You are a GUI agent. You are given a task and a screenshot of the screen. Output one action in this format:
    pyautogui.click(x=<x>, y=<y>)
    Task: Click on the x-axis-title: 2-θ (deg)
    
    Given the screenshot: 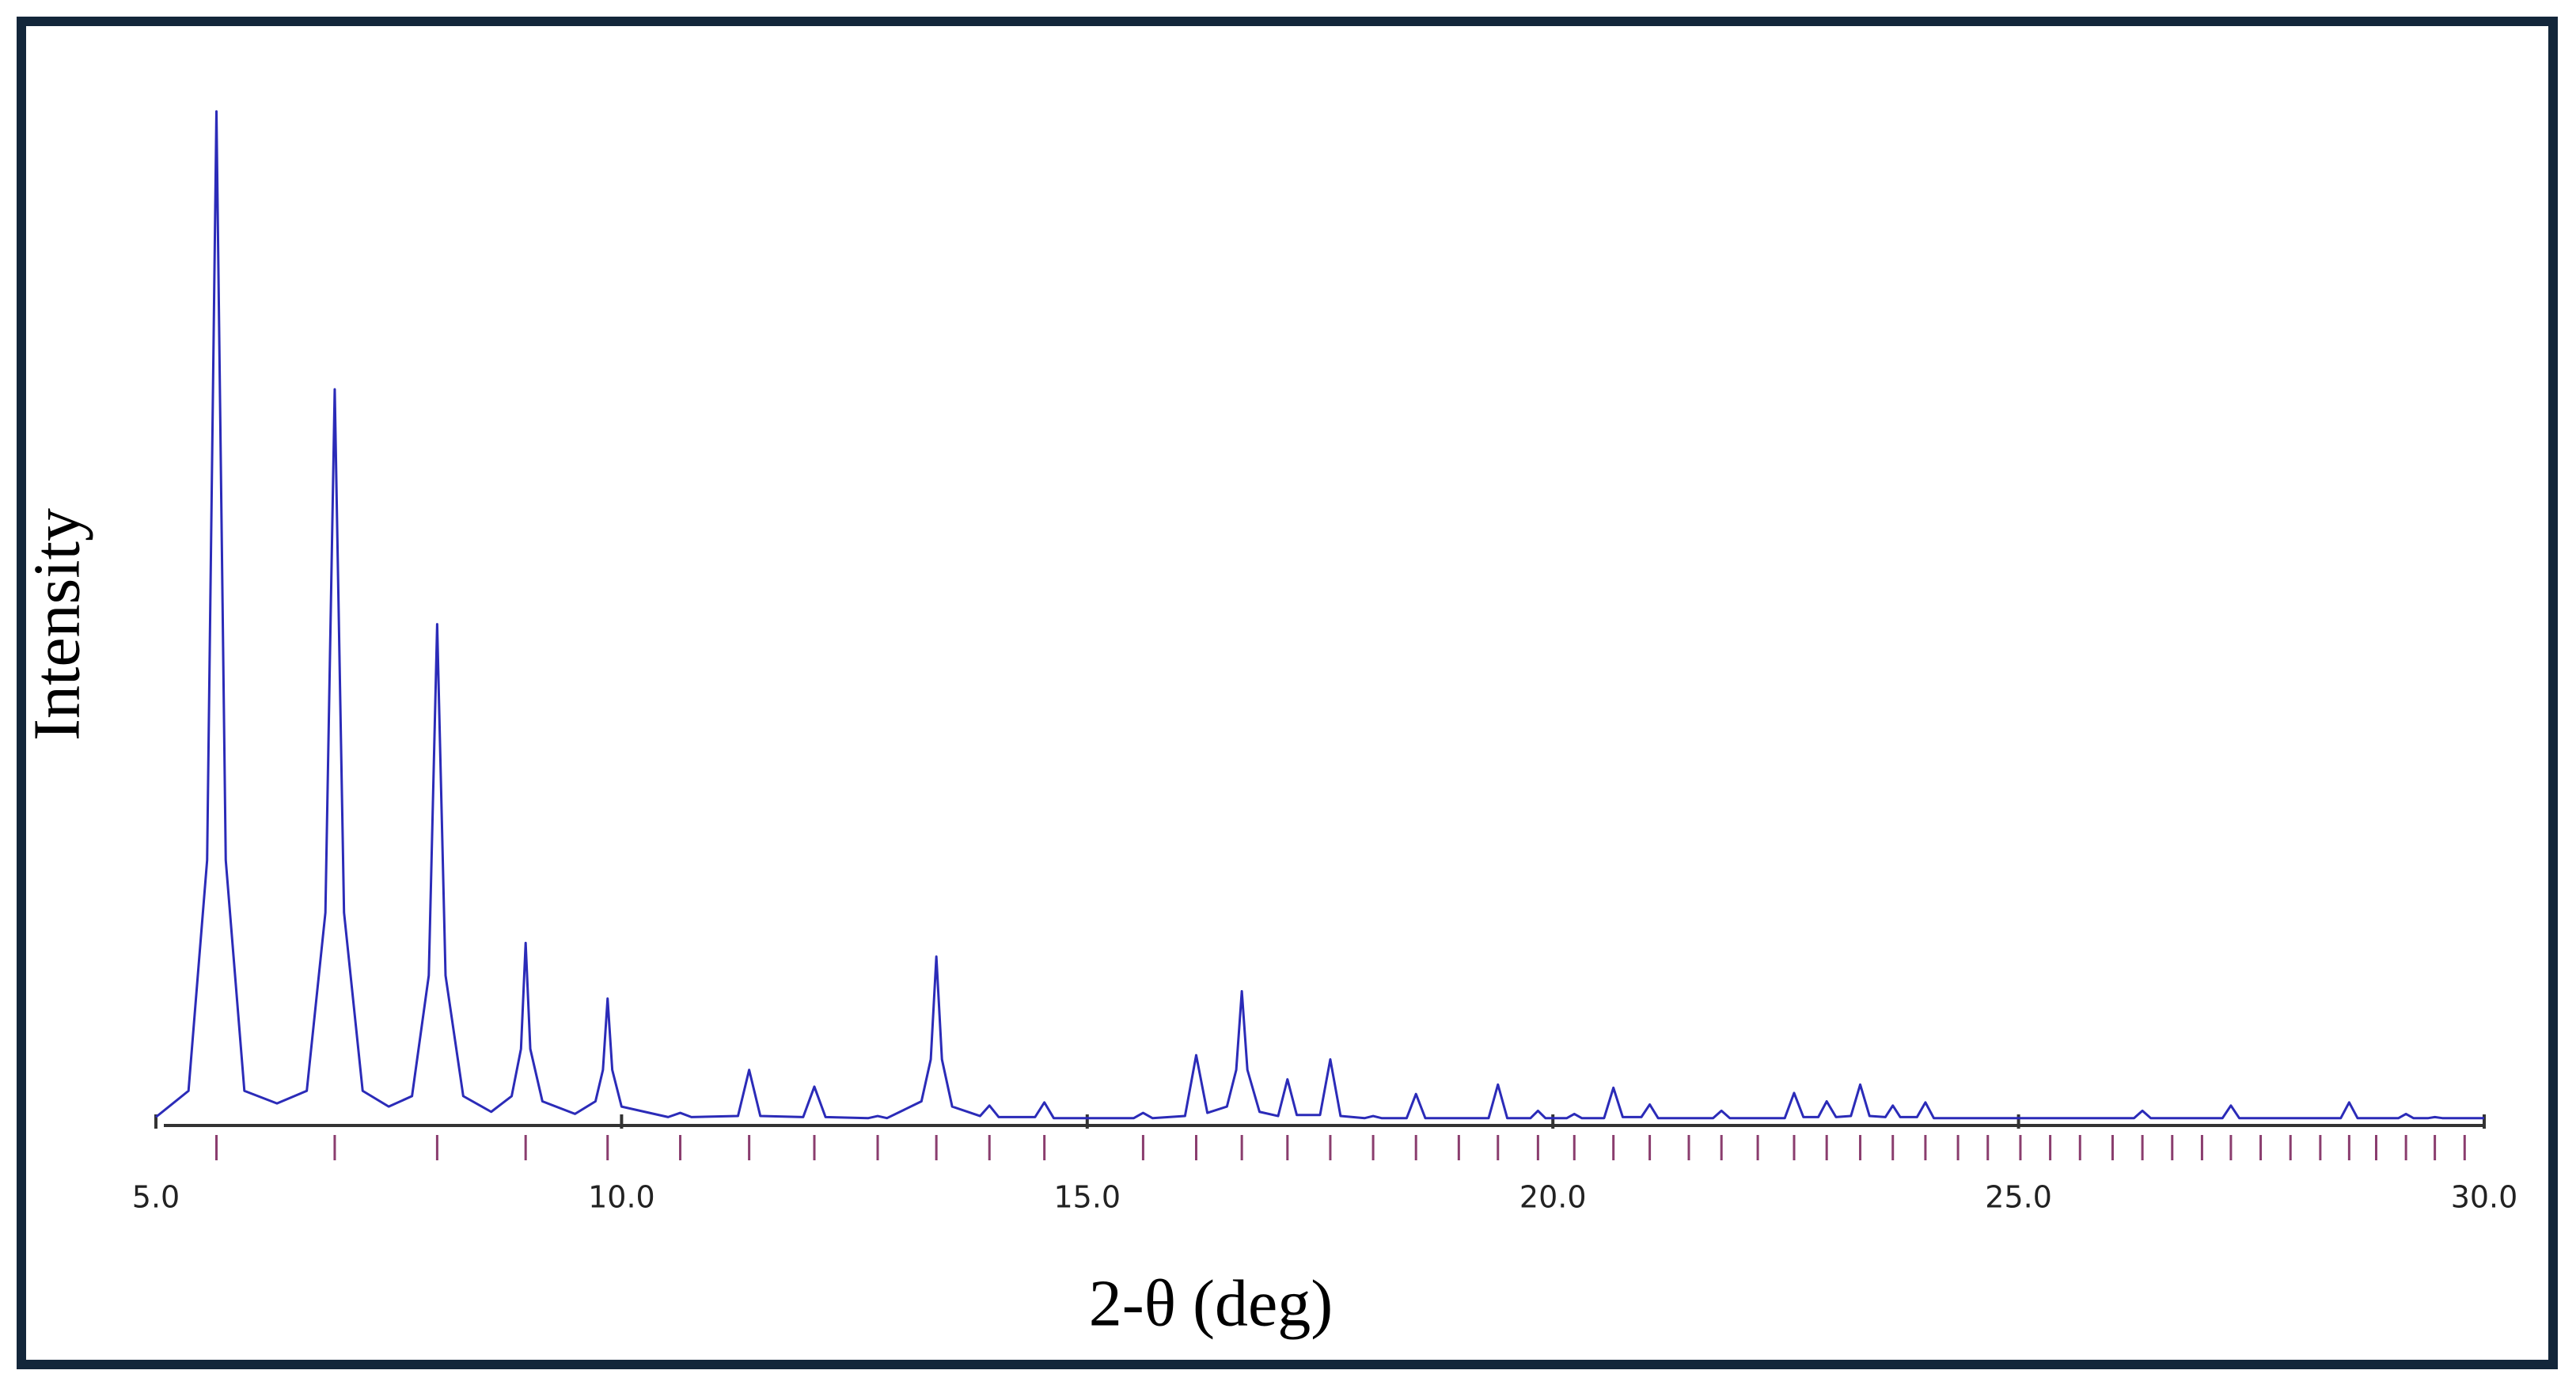 What is the action you would take?
    pyautogui.click(x=1211, y=1303)
    